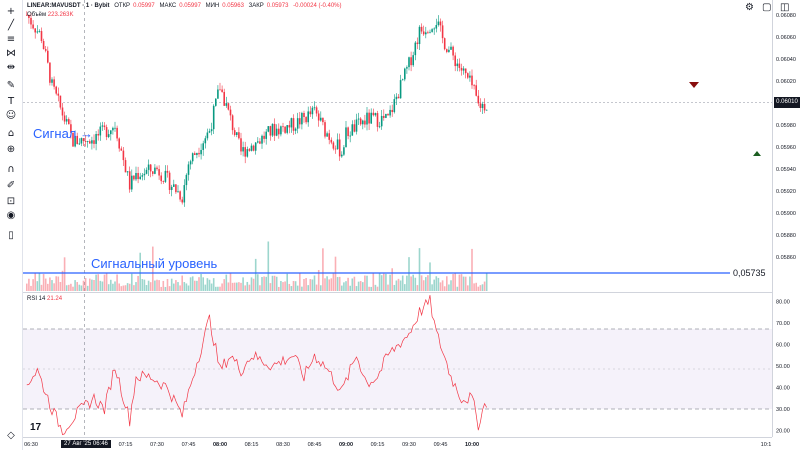 The width and height of the screenshot is (800, 450). I want to click on current-price-tag: 0.06010, so click(787, 102).